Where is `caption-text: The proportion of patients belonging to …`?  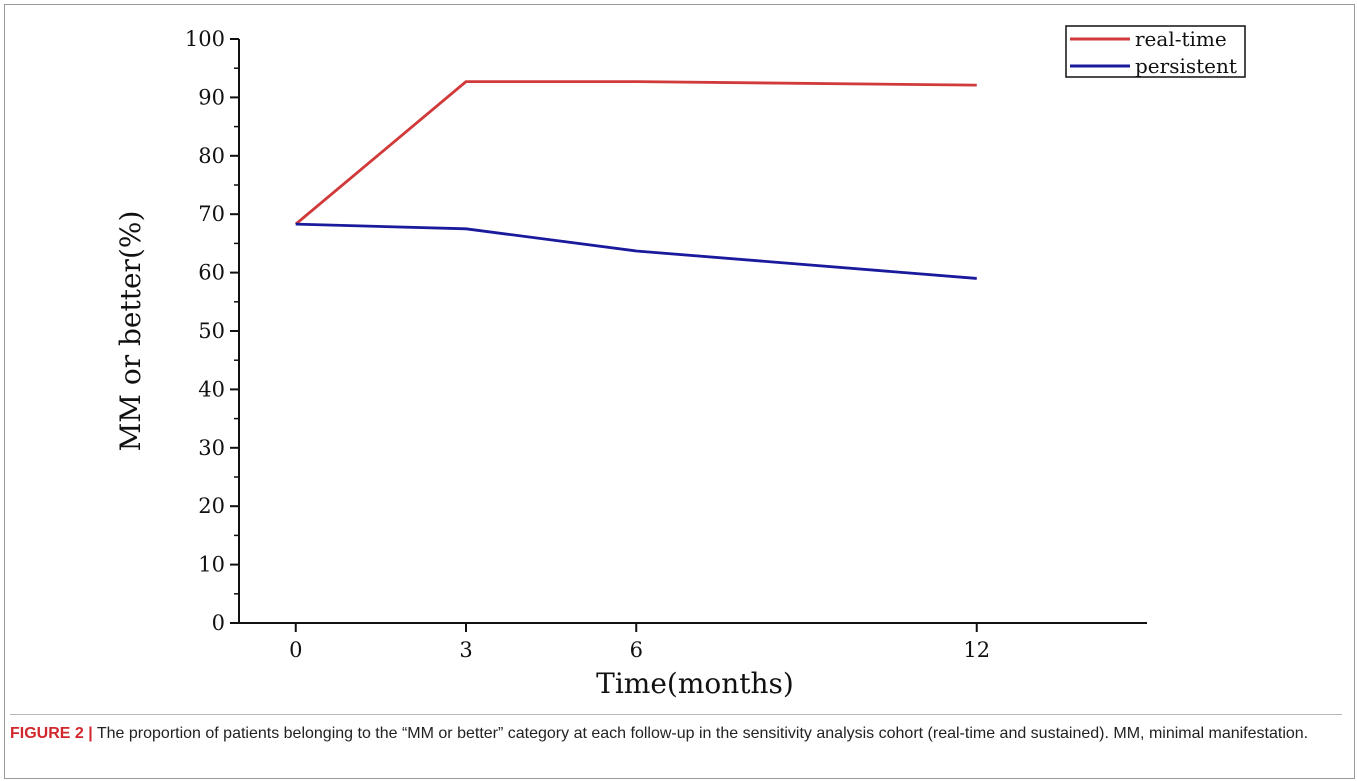 caption-text: The proportion of patients belonging to … is located at coordinates (700, 733).